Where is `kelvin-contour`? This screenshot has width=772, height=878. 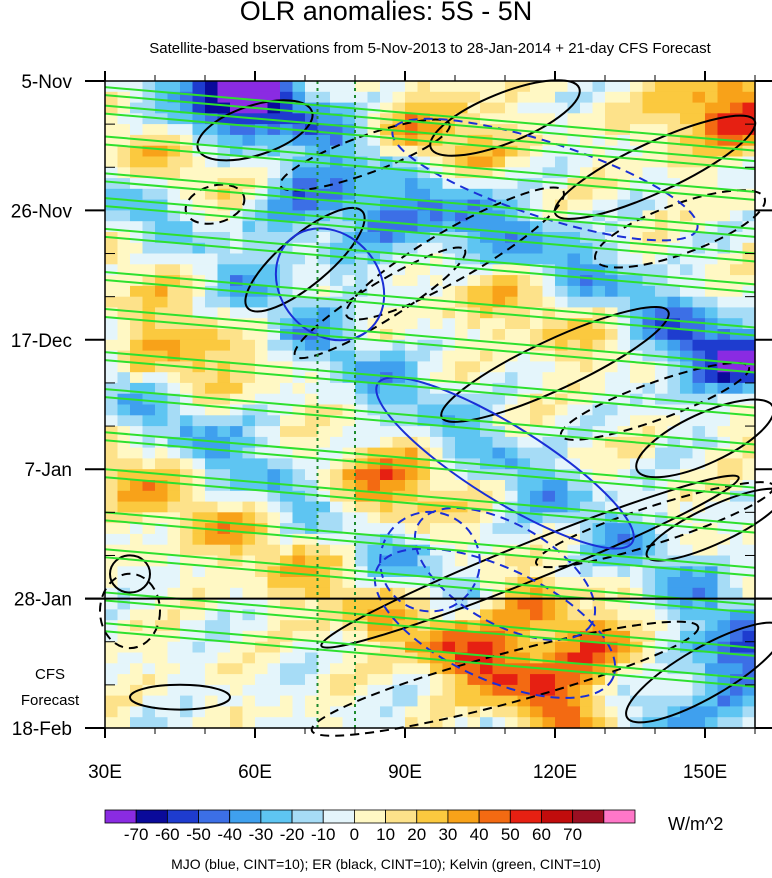 kelvin-contour is located at coordinates (430, 336).